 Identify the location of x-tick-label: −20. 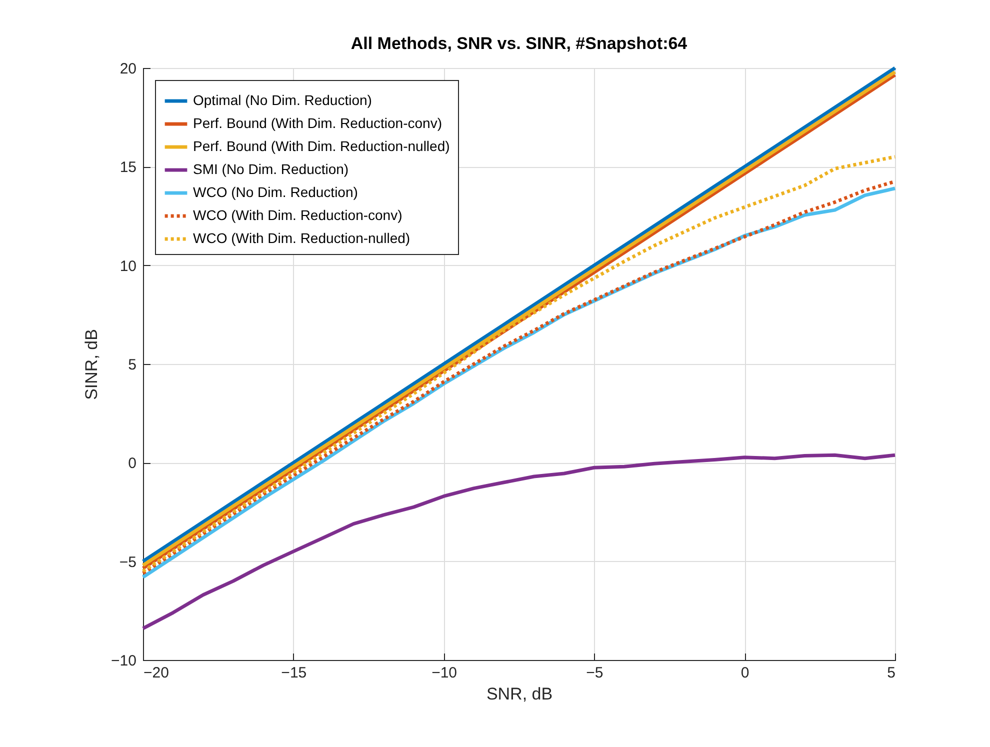
(156, 673).